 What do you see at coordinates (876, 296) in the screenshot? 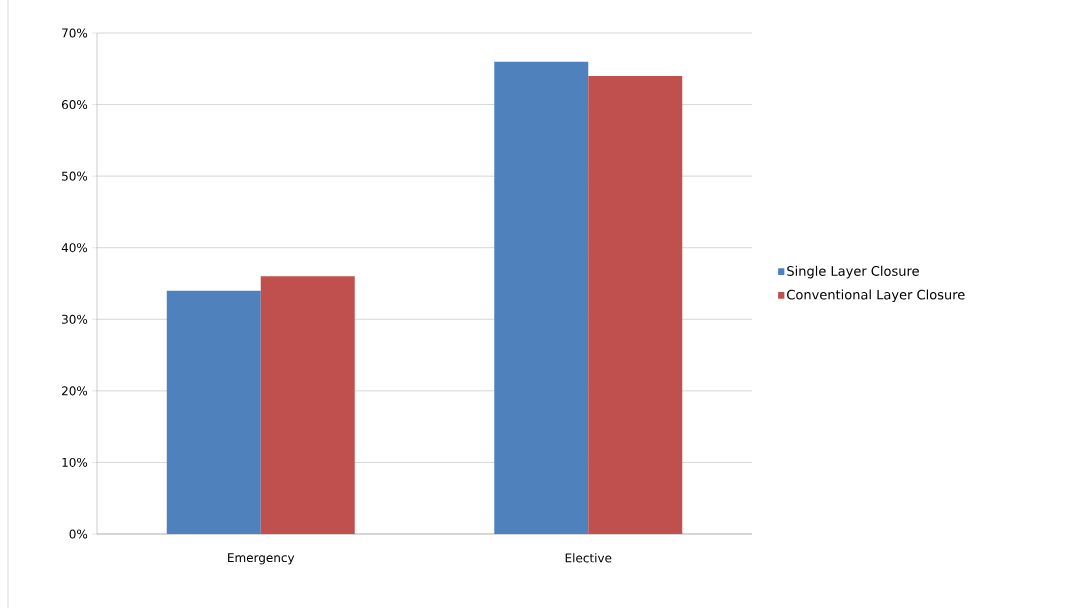
I see `legend-label: Conventional Layer Closure` at bounding box center [876, 296].